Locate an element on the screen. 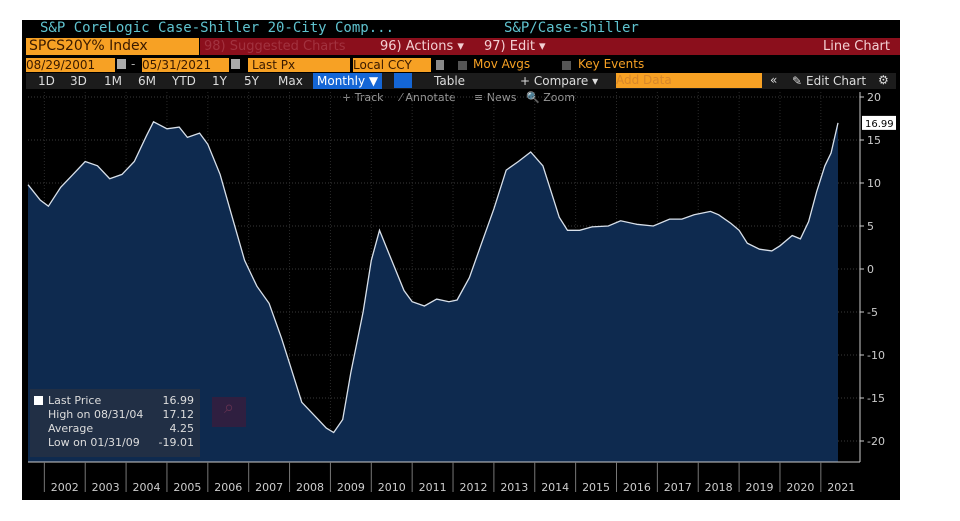 The height and width of the screenshot is (521, 960). x-tick-label: 2011 is located at coordinates (433, 487).